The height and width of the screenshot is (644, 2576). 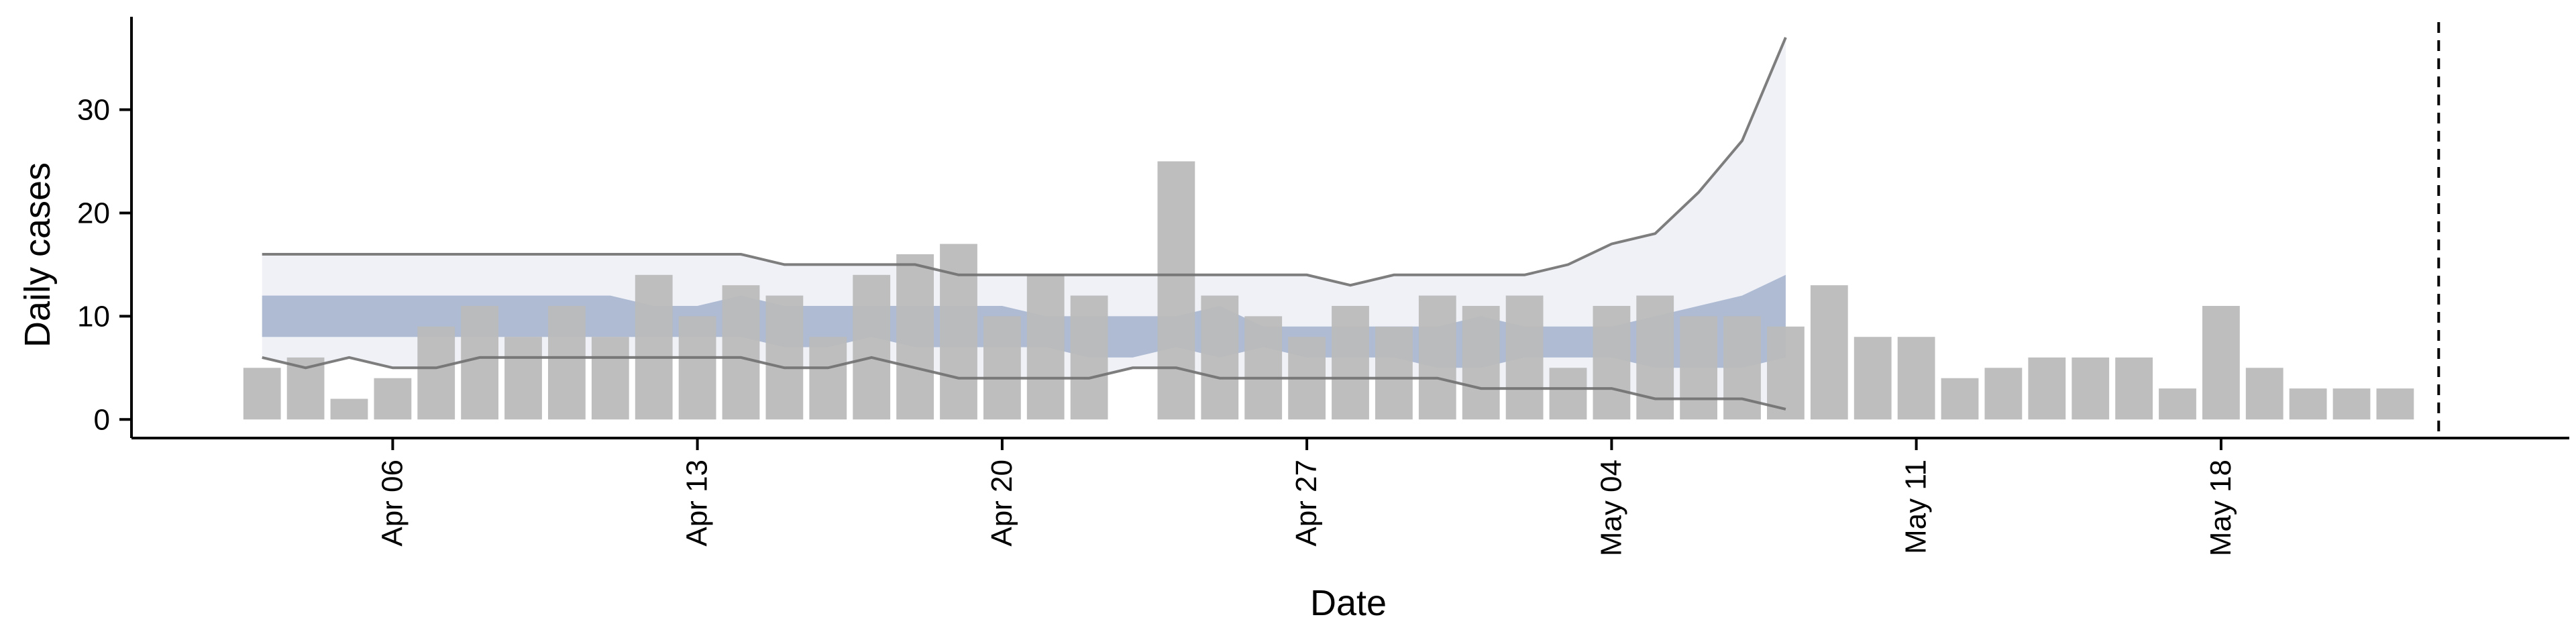 I want to click on x-tick-label: May 11, so click(x=1916, y=507).